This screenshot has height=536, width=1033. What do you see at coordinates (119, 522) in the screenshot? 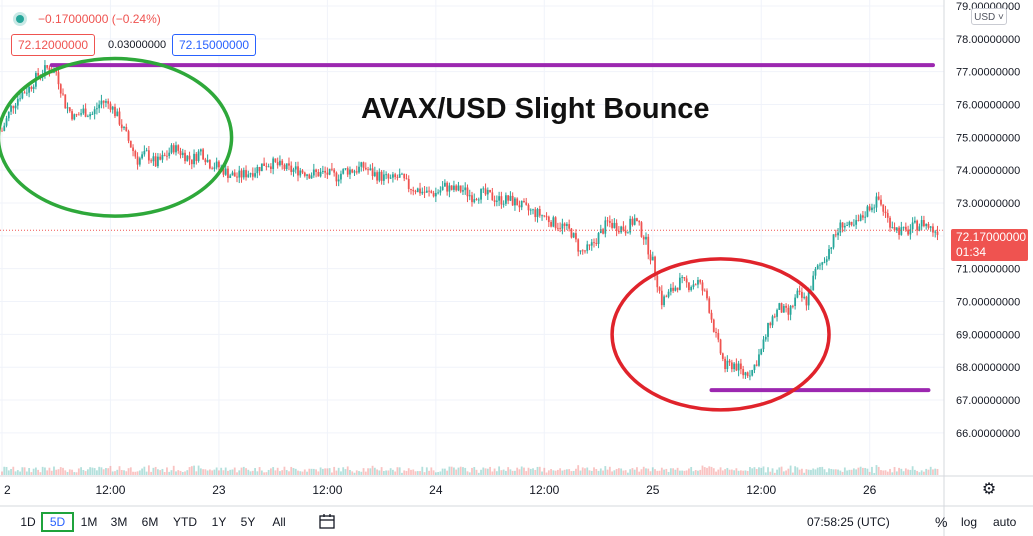
I see `timeframe-3m: 3M` at bounding box center [119, 522].